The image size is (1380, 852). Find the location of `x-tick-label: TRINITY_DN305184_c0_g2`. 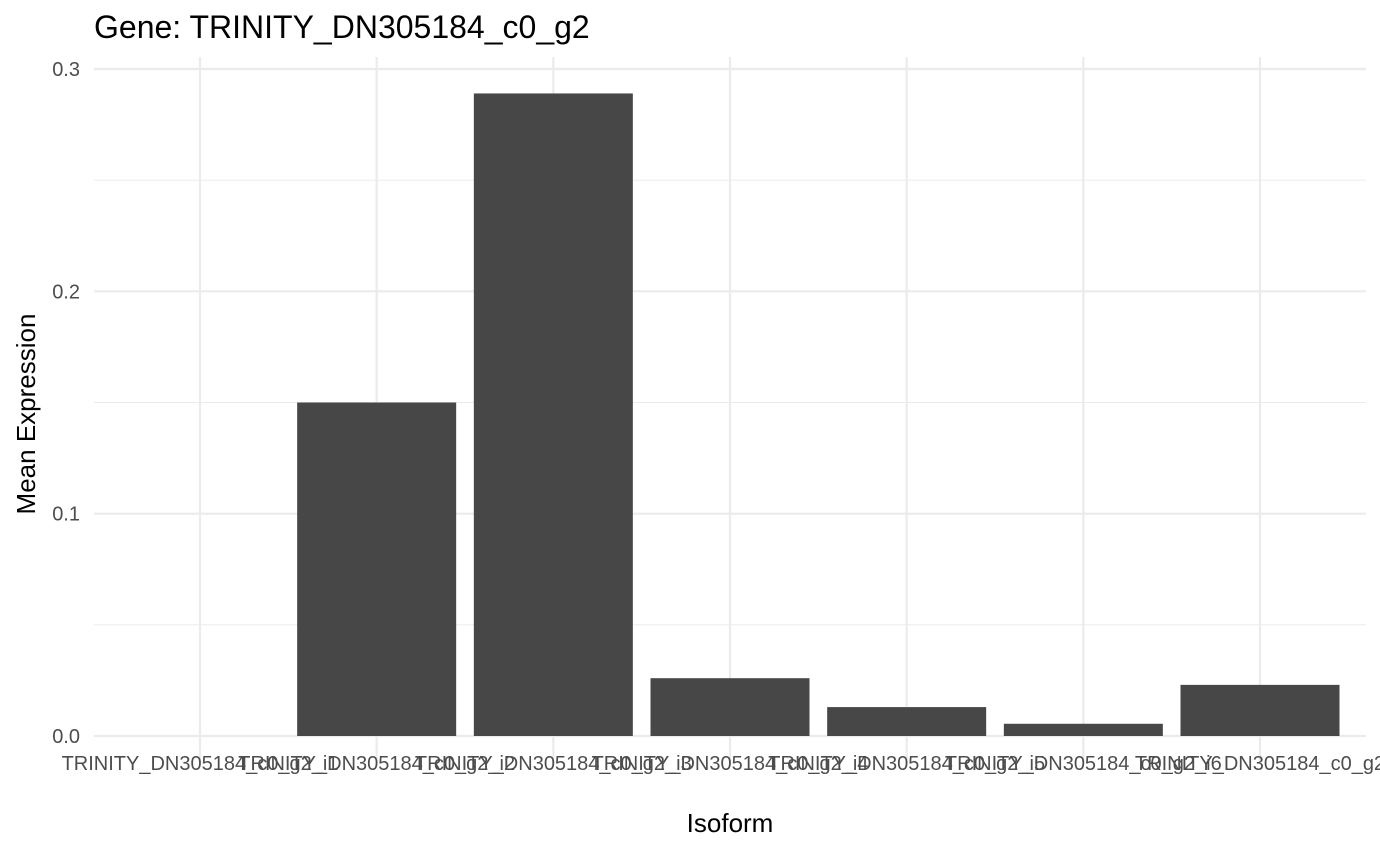

x-tick-label: TRINITY_DN305184_c0_g2 is located at coordinates (1257, 764).